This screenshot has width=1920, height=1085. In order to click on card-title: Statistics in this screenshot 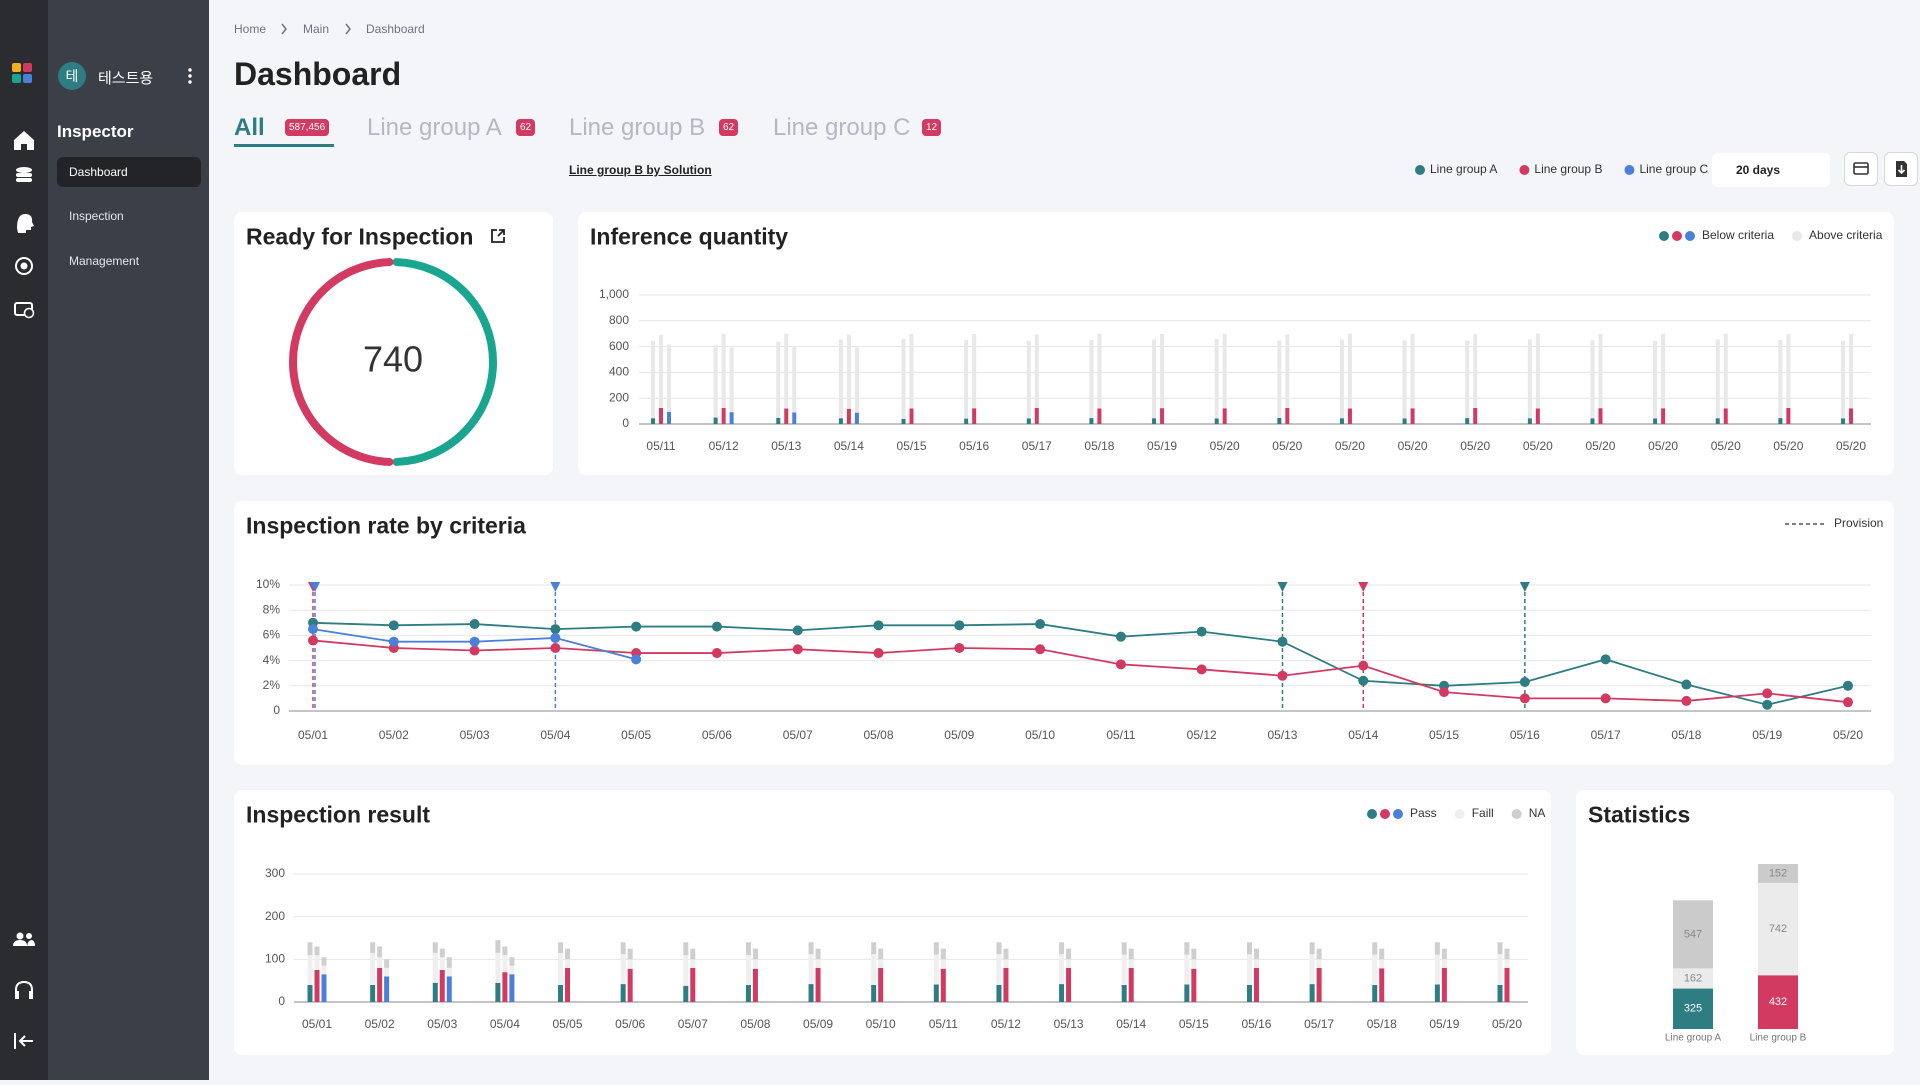, I will do `click(1639, 814)`.